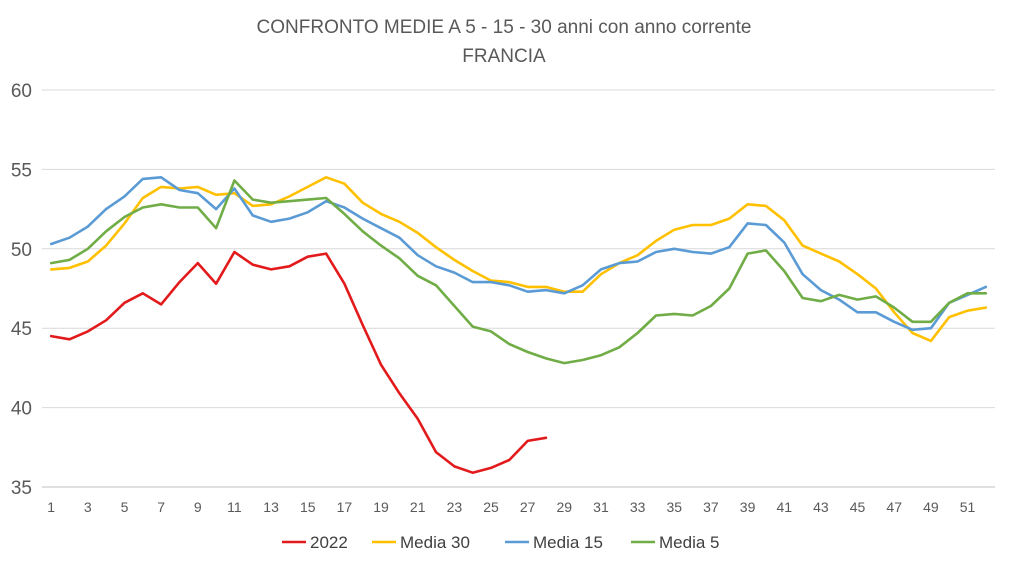 This screenshot has height=568, width=1009. I want to click on x-tick-label: 27, so click(528, 507).